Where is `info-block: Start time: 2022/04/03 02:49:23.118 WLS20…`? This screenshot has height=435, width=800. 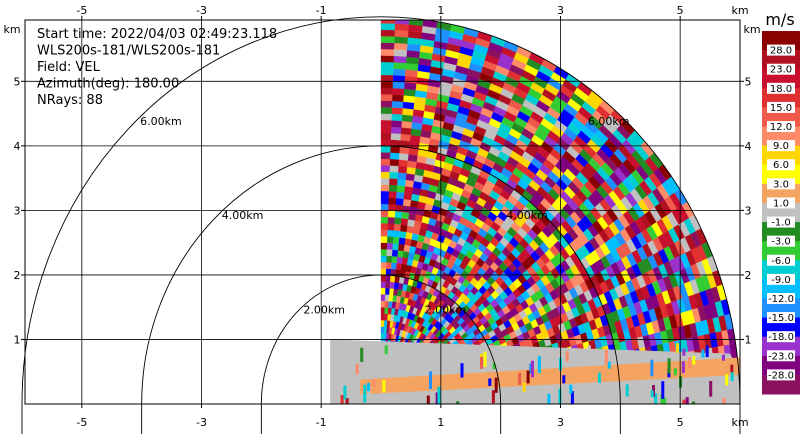
info-block: Start time: 2022/04/03 02:49:23.118 WLS20… is located at coordinates (157, 67).